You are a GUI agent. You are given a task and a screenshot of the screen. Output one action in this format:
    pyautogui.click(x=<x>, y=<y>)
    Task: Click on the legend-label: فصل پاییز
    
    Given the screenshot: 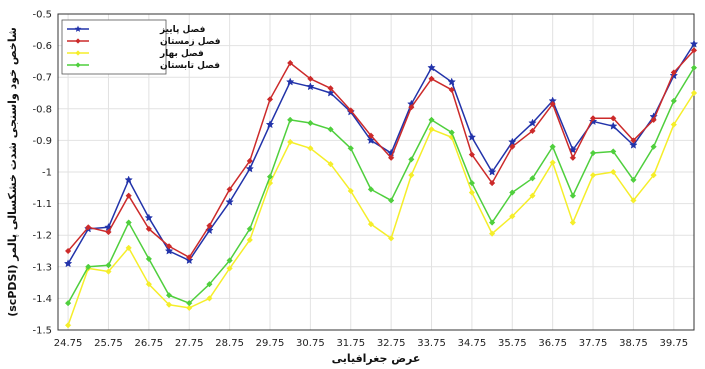 What is the action you would take?
    pyautogui.click(x=182, y=30)
    